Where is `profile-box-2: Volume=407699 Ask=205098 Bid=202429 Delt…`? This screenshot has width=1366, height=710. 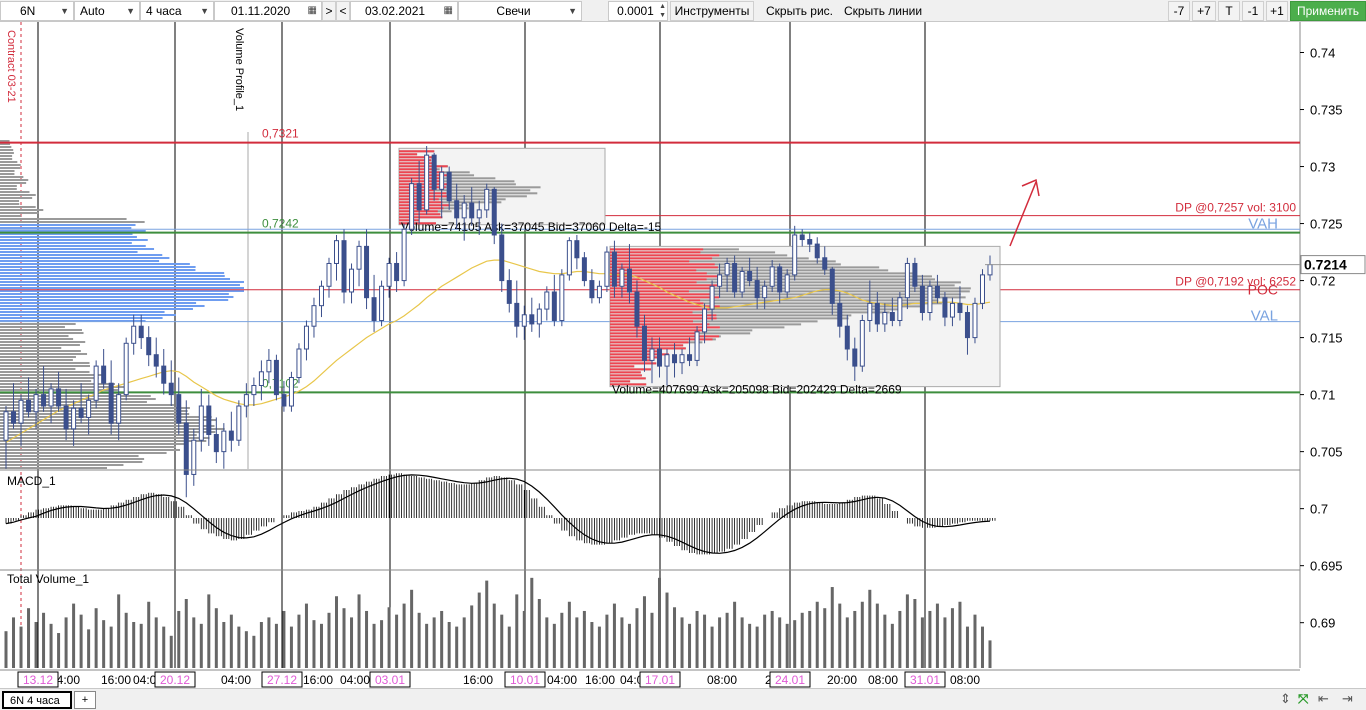
profile-box-2: Volume=407699 Ask=205098 Bid=202429 Delt… is located at coordinates (805, 320).